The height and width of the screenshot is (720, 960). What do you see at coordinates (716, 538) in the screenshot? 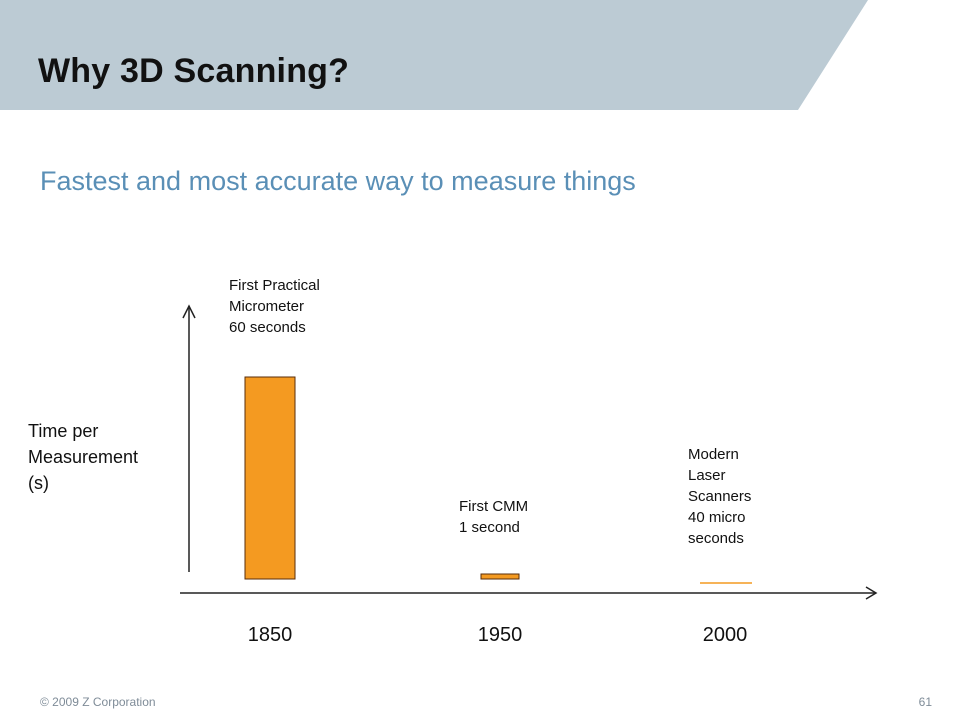
I see `annotation-line: seconds` at bounding box center [716, 538].